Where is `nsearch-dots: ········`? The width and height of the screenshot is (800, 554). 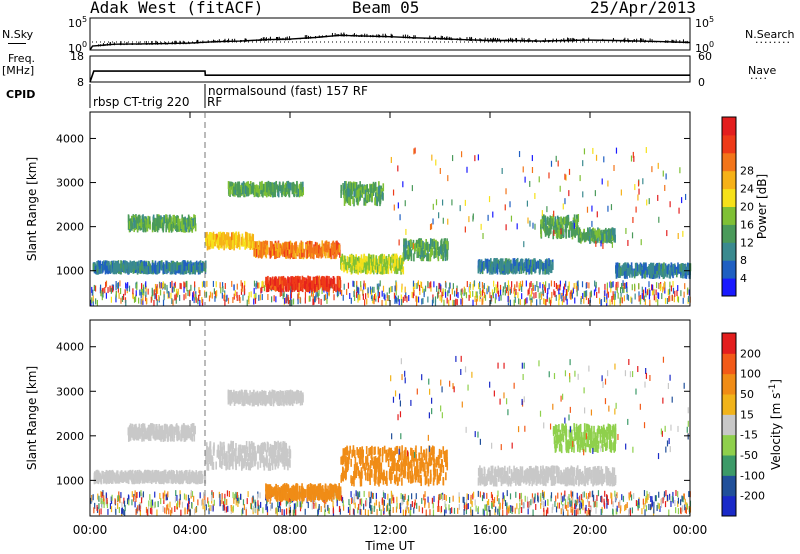
nsearch-dots: ········ is located at coordinates (773, 42).